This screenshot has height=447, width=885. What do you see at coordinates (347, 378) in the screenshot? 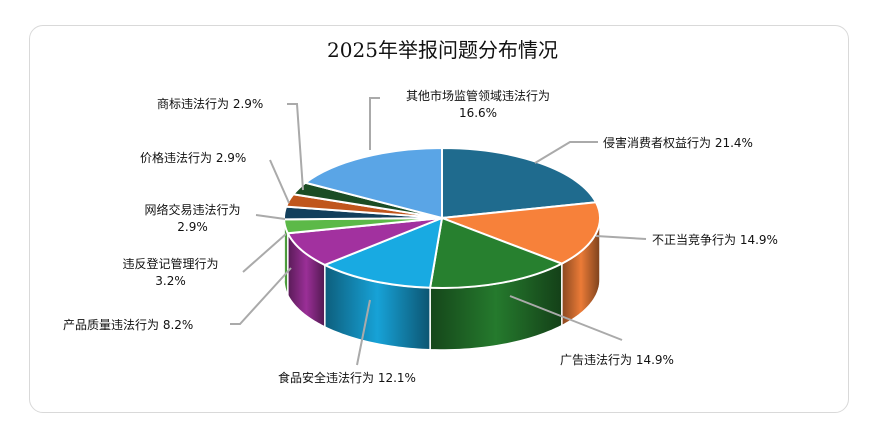
I see `label-slice-3: 食品安全违法行为 12.1%` at bounding box center [347, 378].